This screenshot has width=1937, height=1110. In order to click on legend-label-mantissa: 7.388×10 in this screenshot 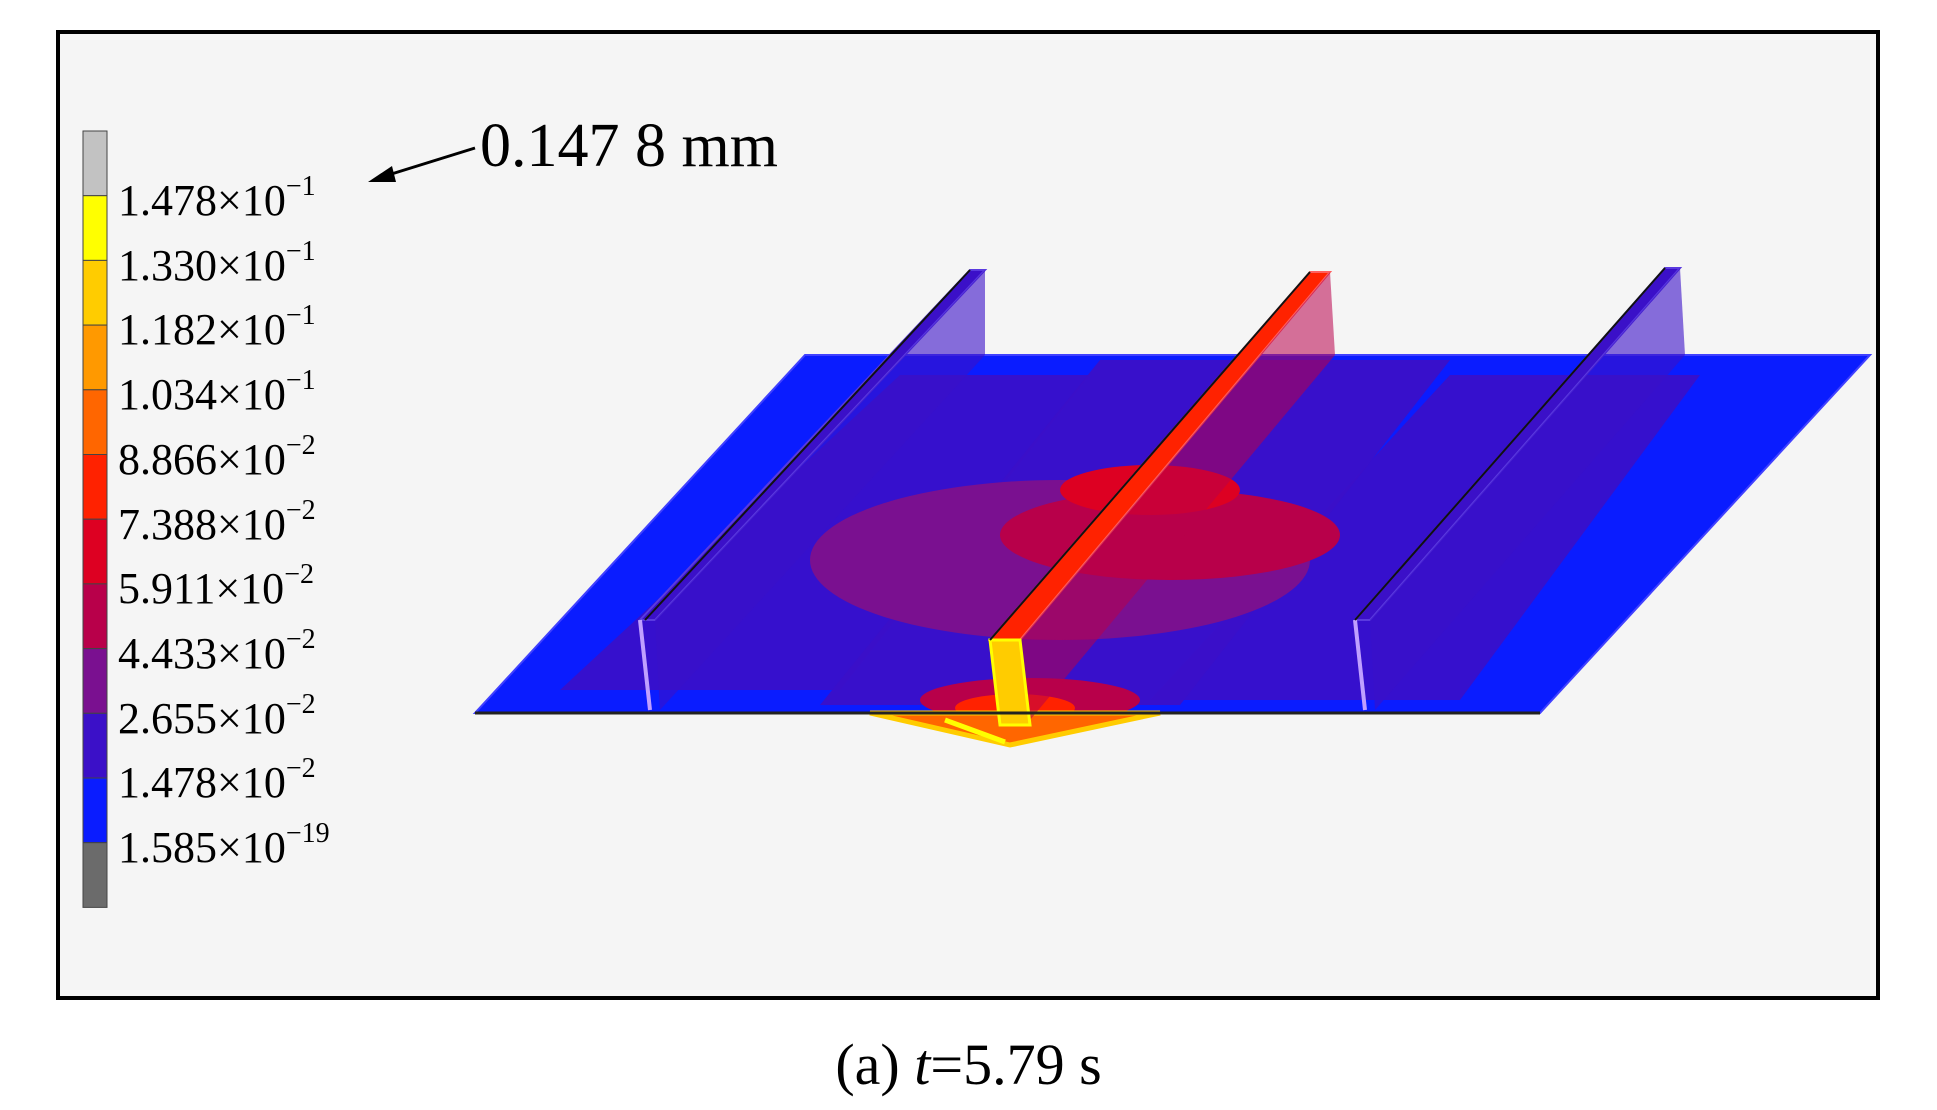, I will do `click(202, 524)`.